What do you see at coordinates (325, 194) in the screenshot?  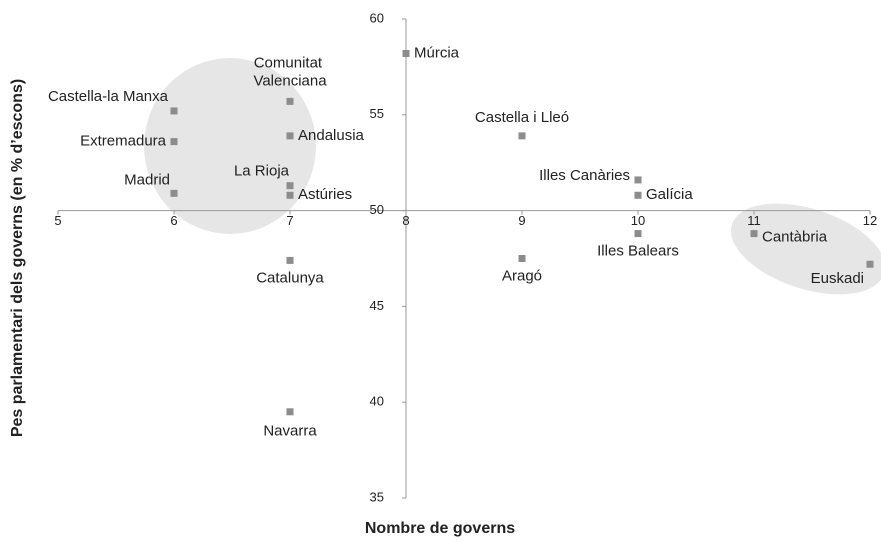 I see `point-label: Astúries` at bounding box center [325, 194].